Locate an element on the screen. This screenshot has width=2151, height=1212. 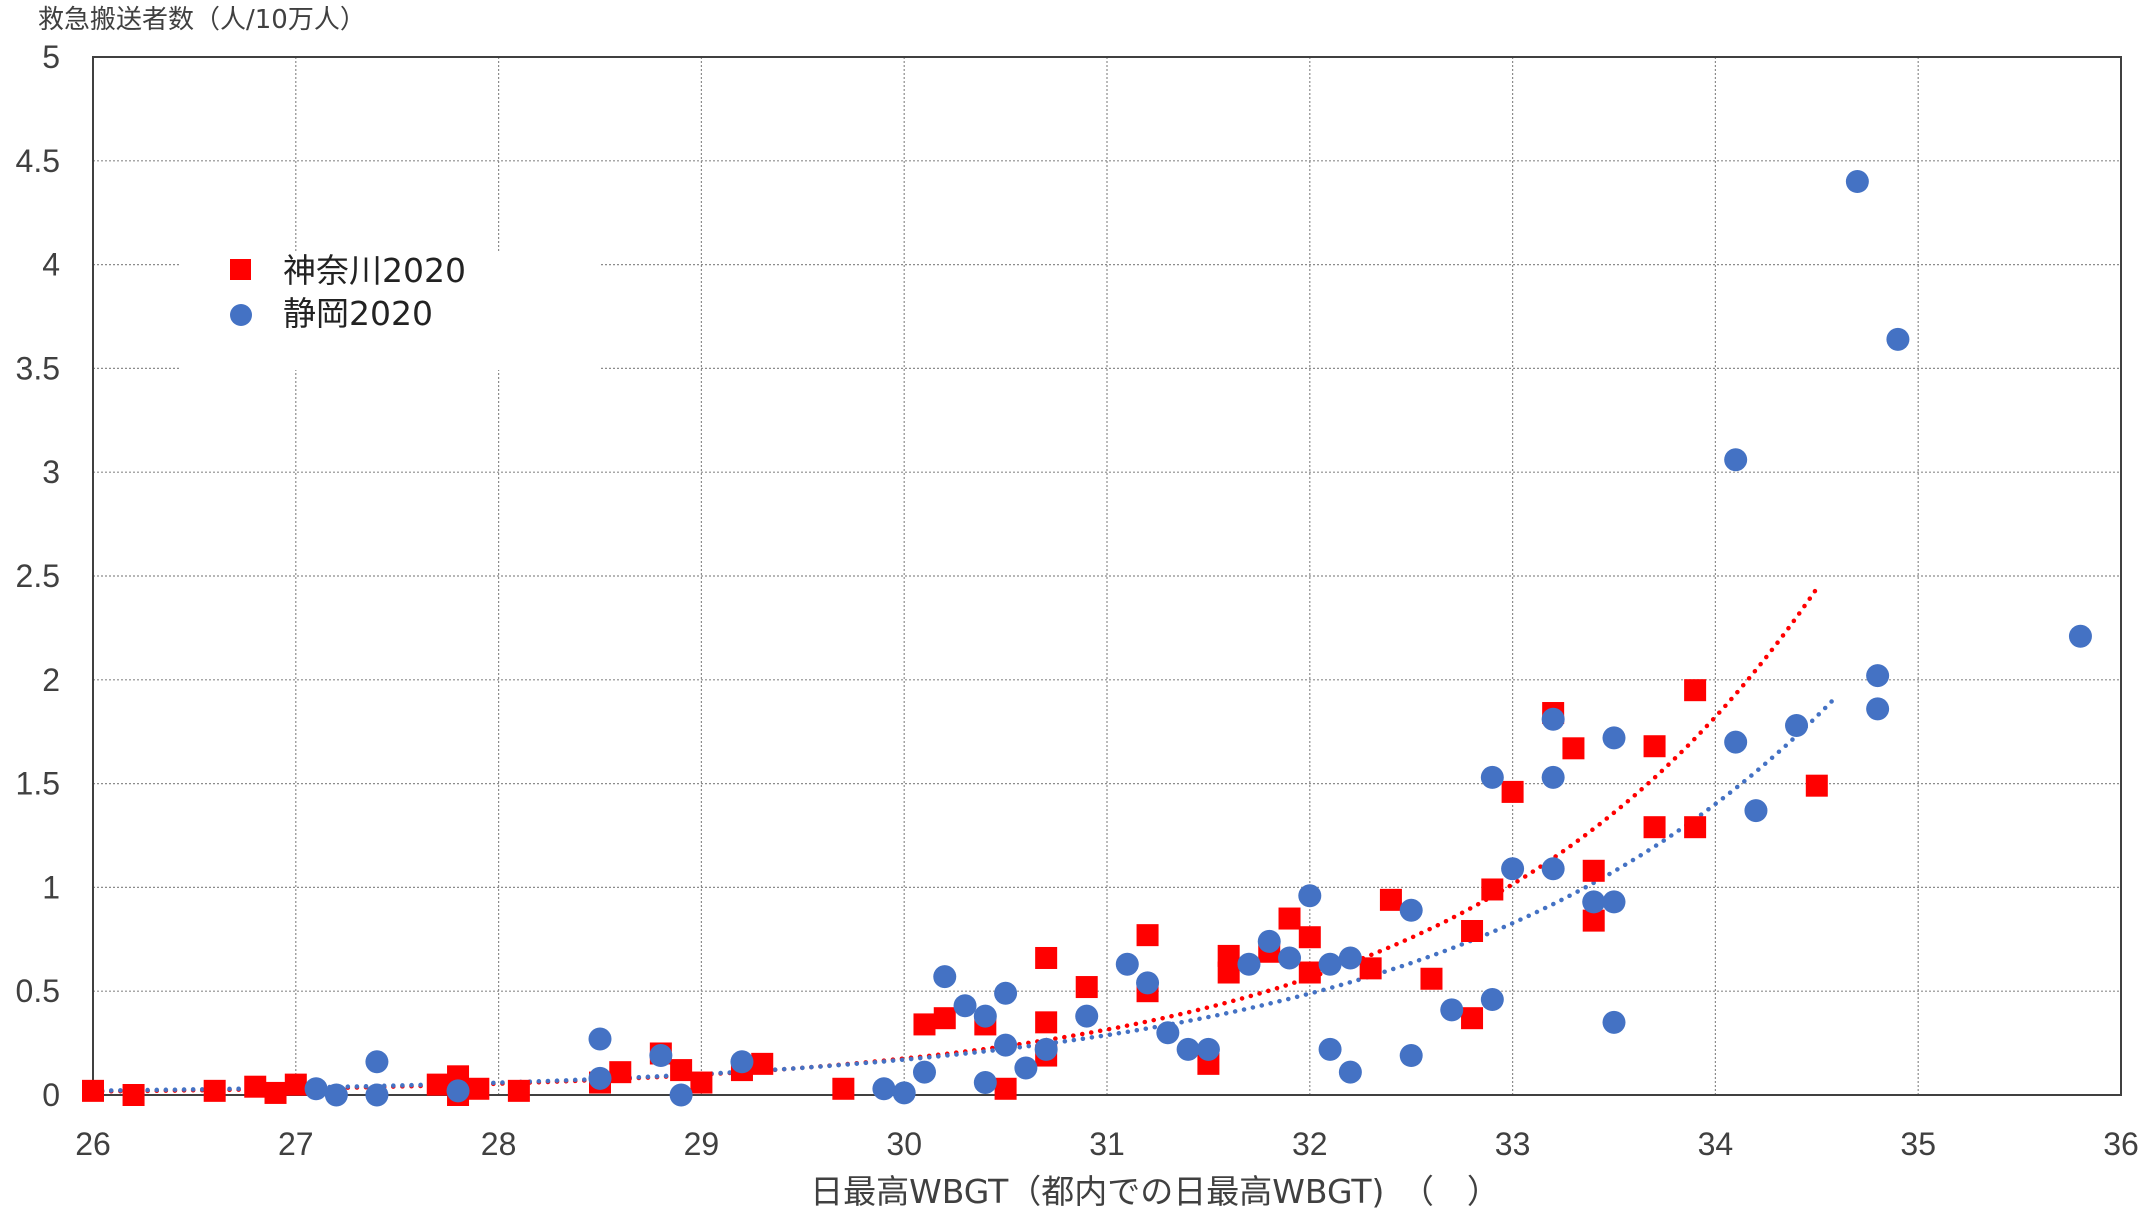
x-tick-label: 30 is located at coordinates (904, 1144).